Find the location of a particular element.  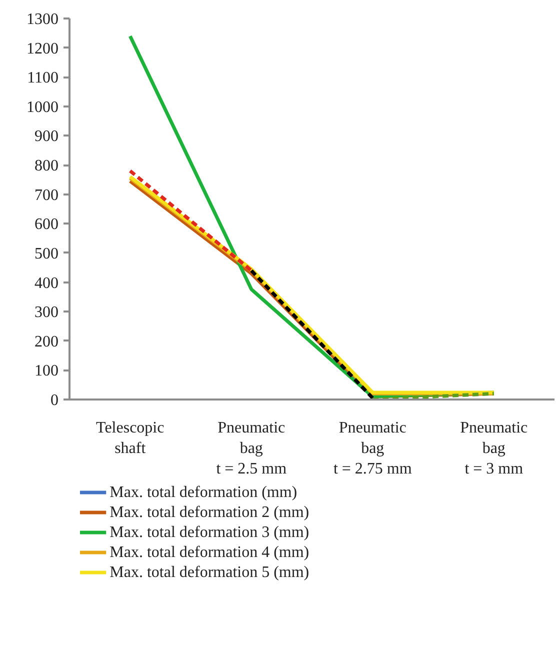

legend-label: Max. total deformation 4 (mm) is located at coordinates (210, 552).